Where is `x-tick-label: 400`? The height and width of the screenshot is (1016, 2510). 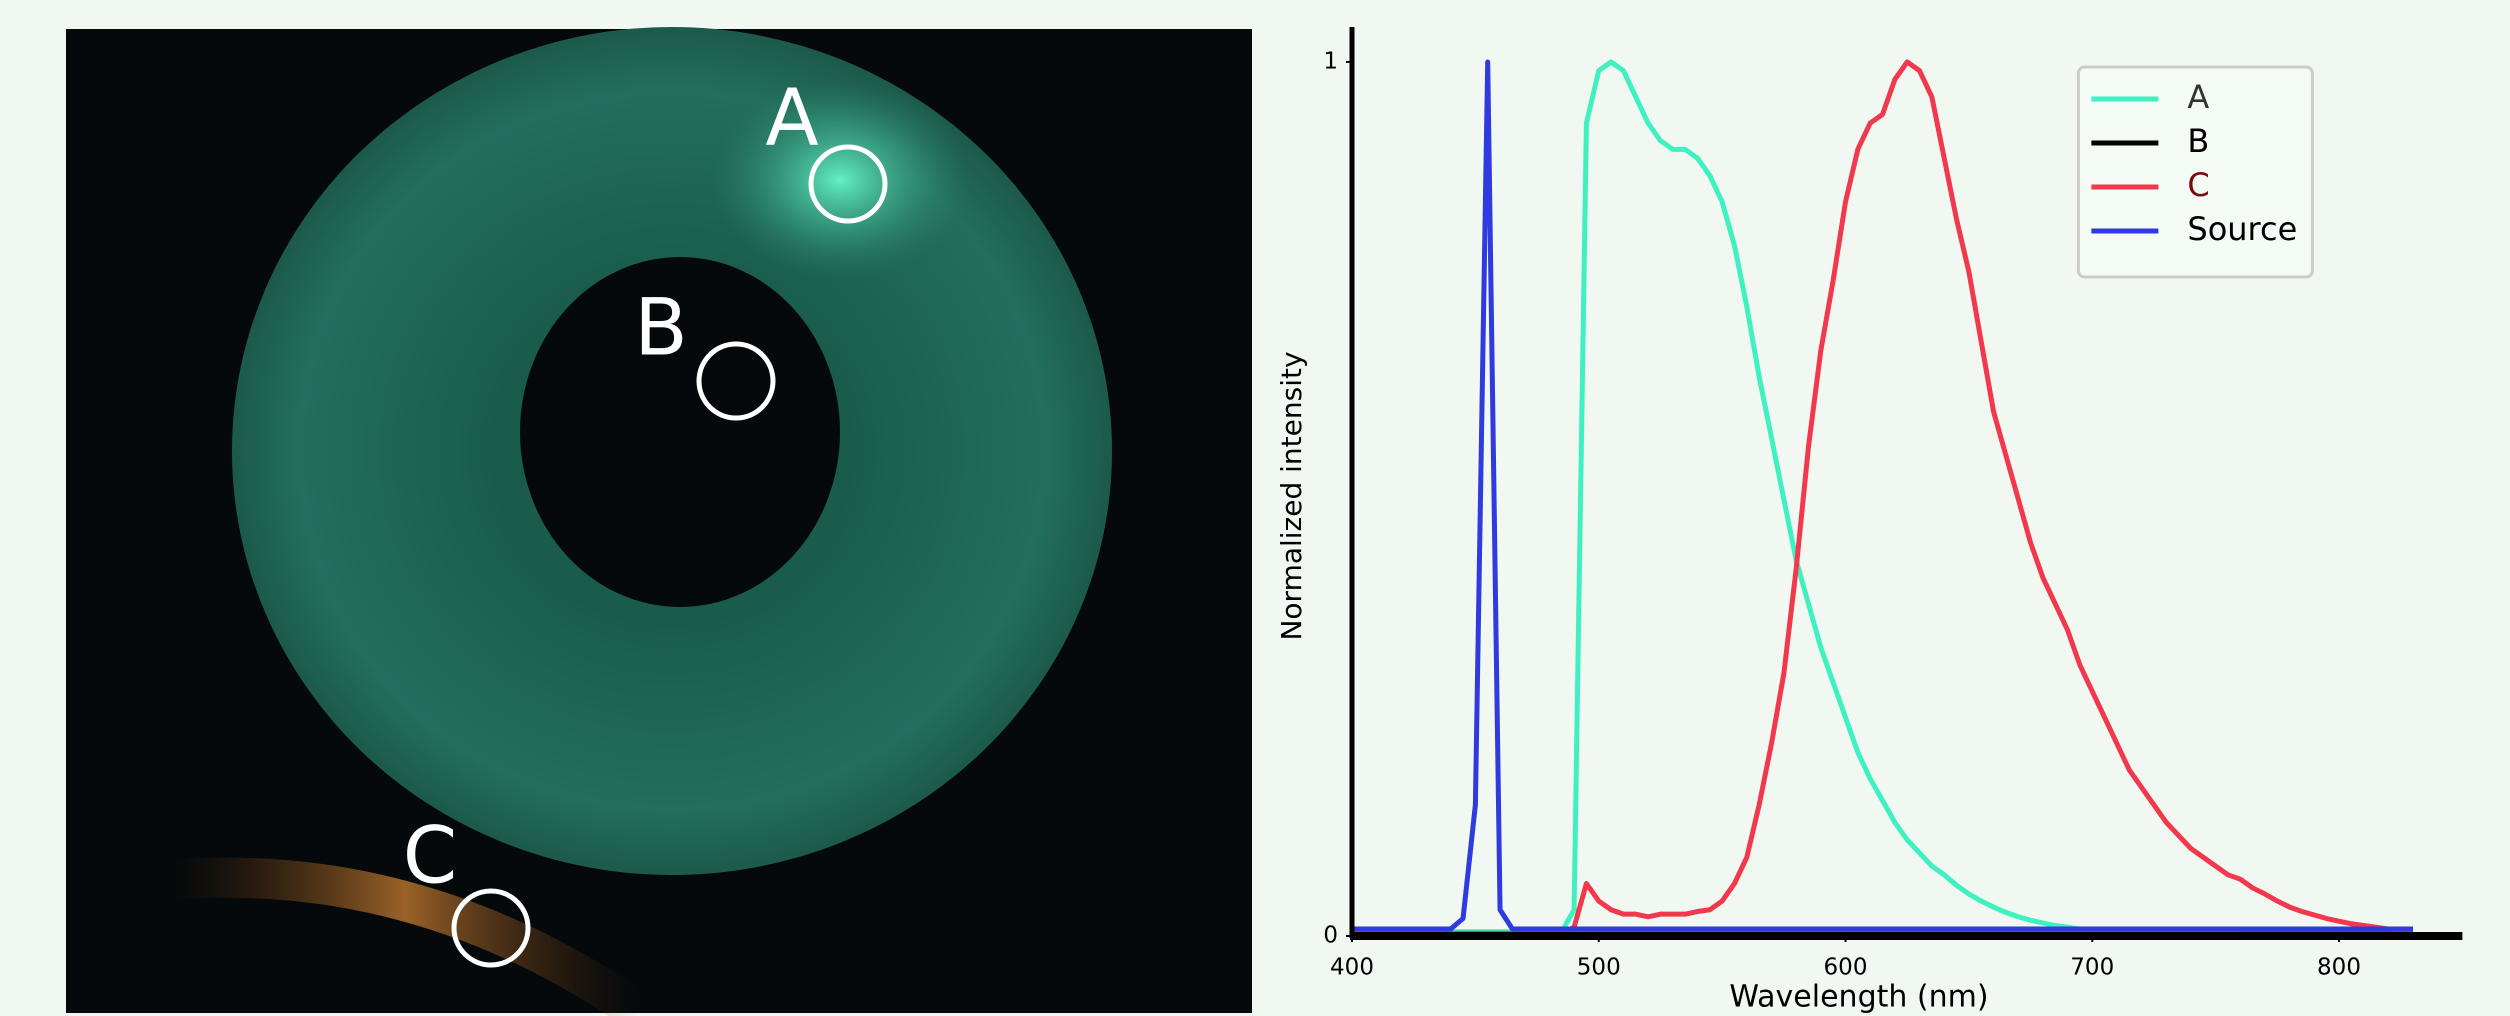
x-tick-label: 400 is located at coordinates (1352, 968).